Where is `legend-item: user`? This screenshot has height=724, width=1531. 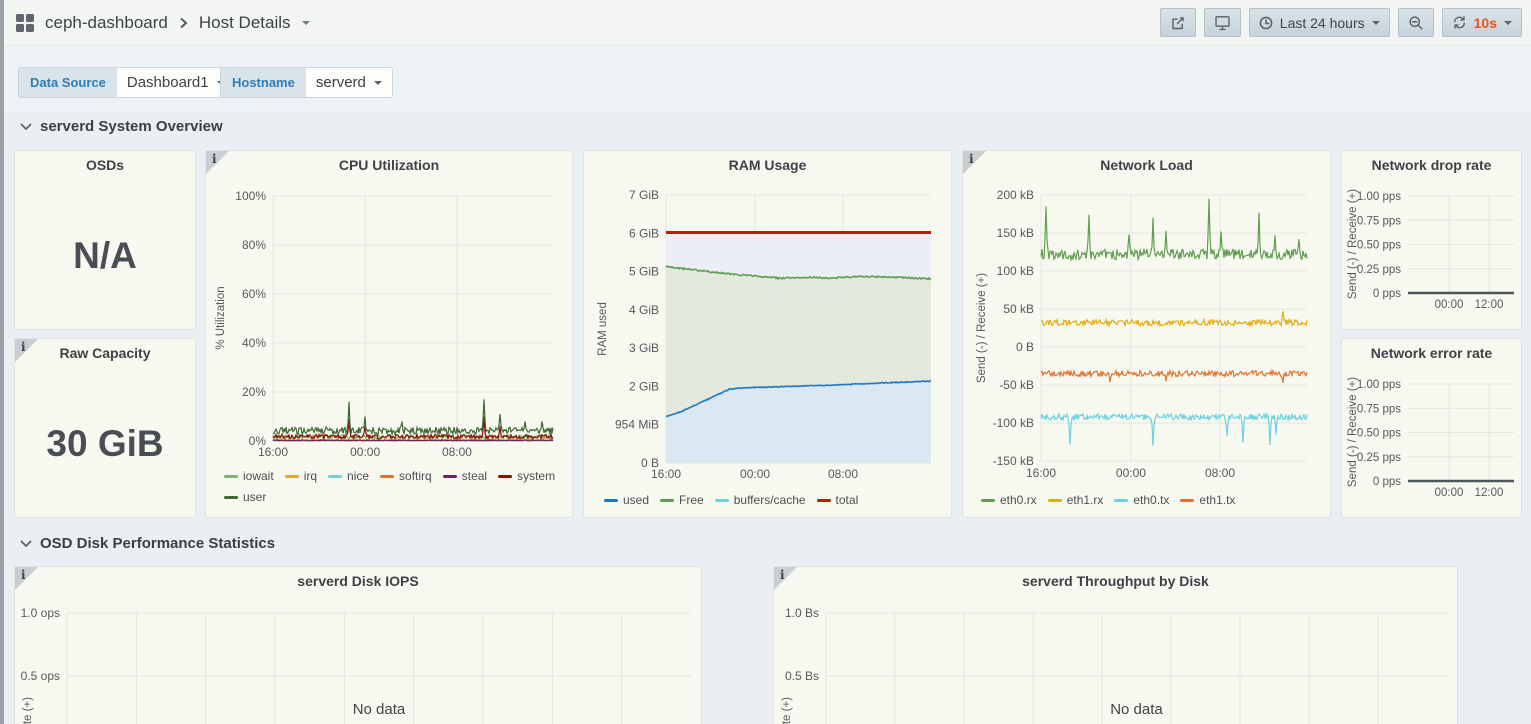 legend-item: user is located at coordinates (245, 497).